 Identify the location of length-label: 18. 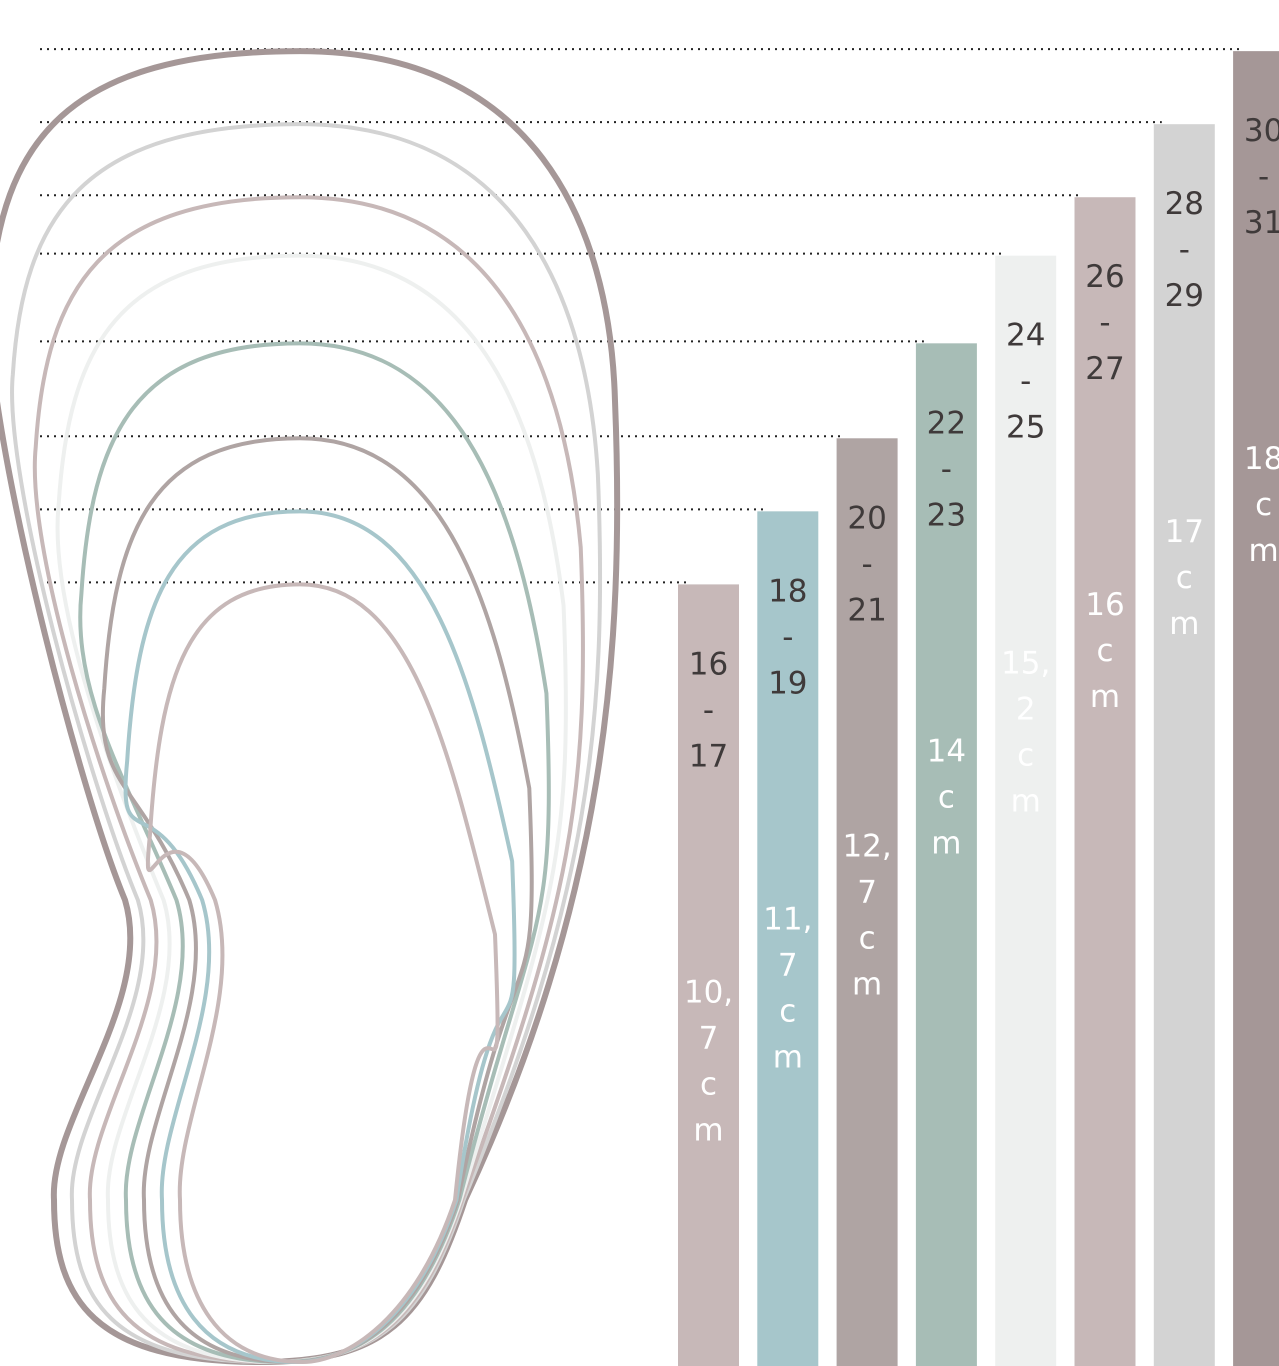
(1261, 459).